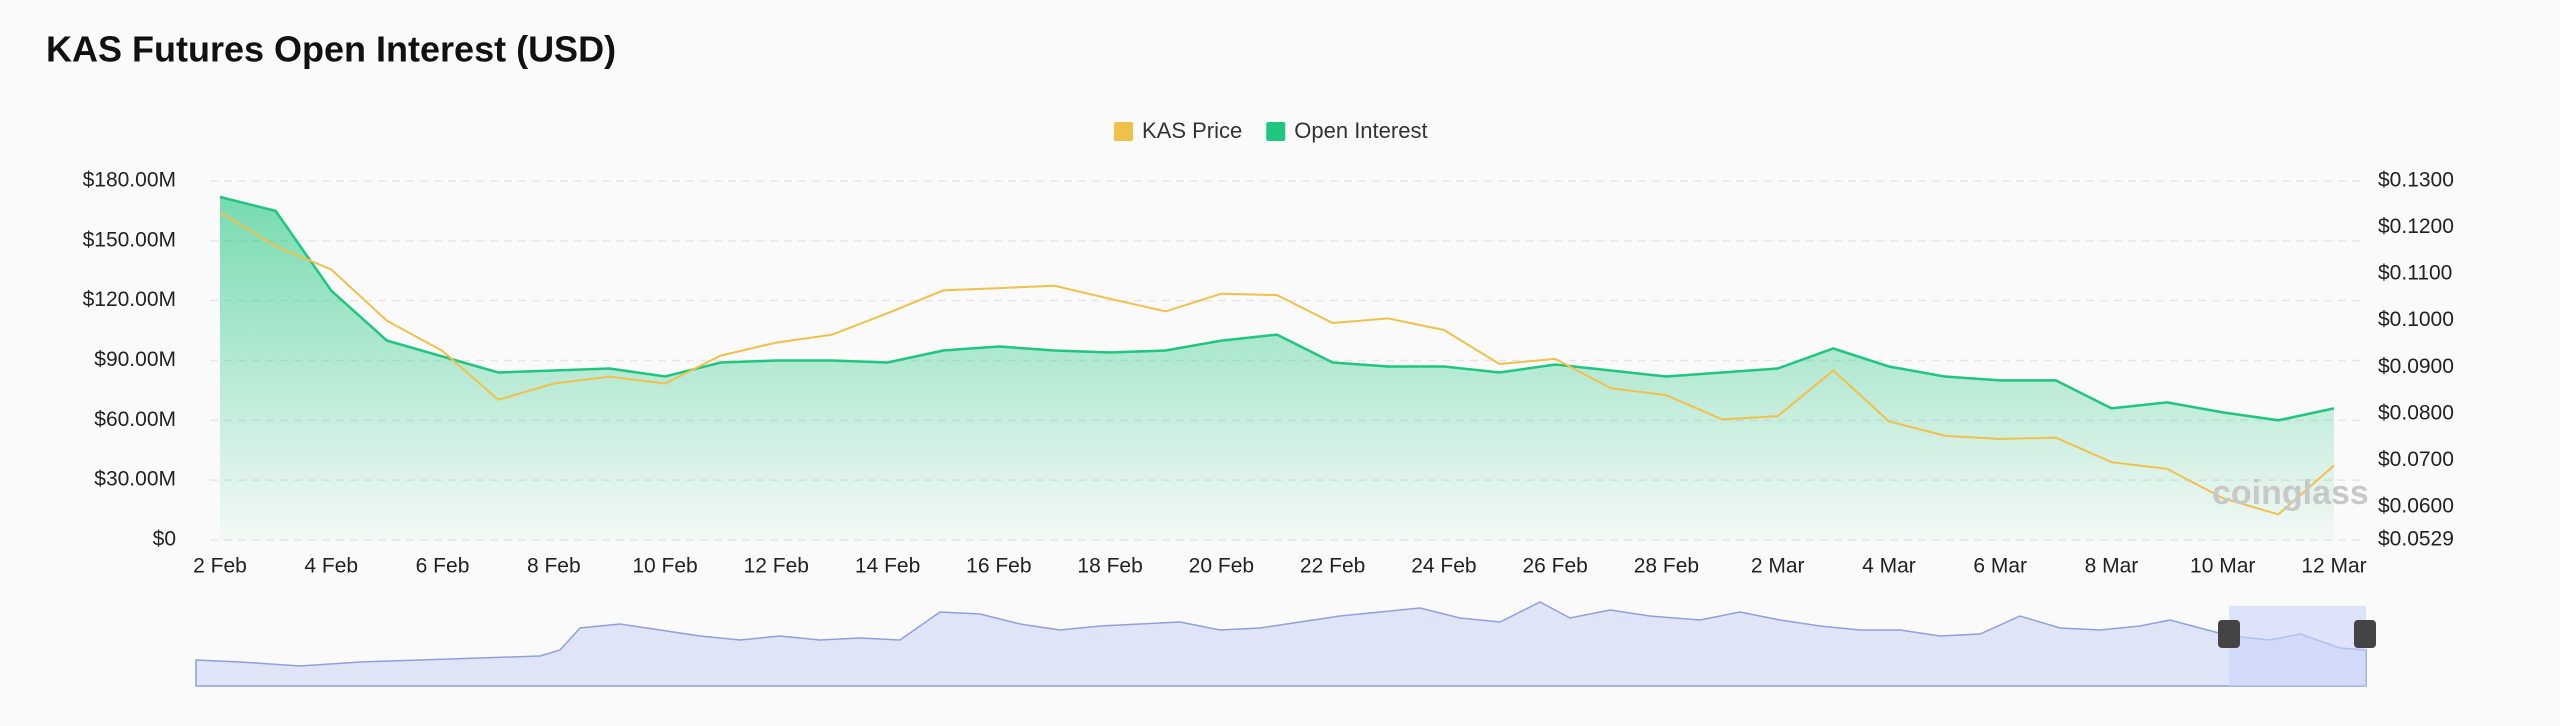 This screenshot has height=726, width=2560. Describe the element at coordinates (776, 566) in the screenshot. I see `x-tick-label: 12 Feb` at that location.